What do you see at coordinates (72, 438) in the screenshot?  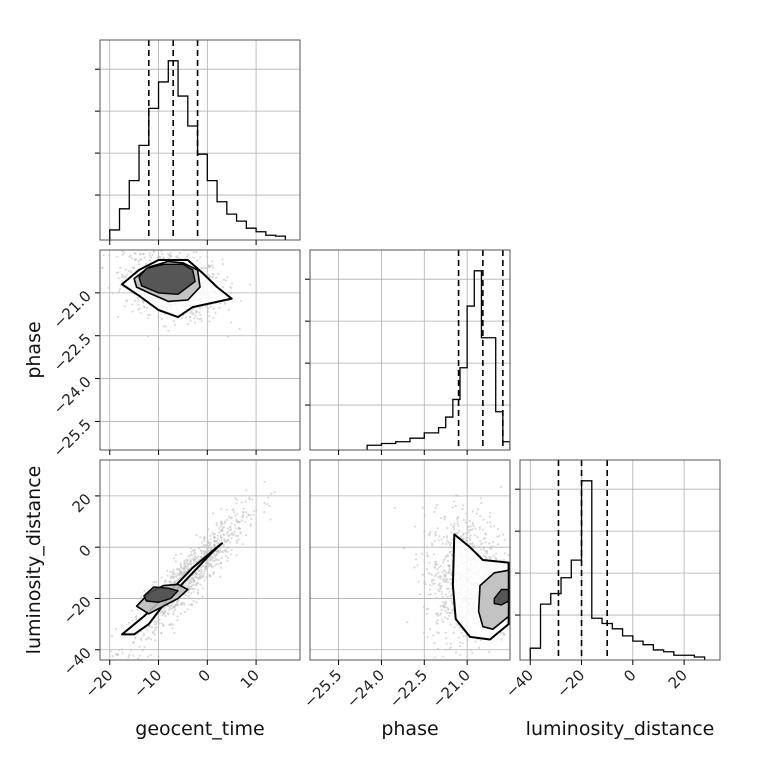 I see `y-tick-label: −25.5` at bounding box center [72, 438].